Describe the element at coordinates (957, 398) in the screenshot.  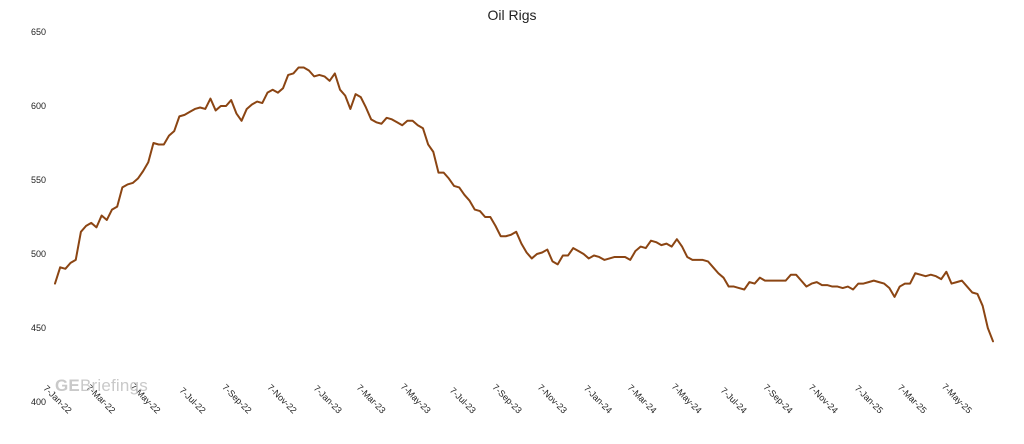
I see `x-tick-label: 7-May-25` at that location.